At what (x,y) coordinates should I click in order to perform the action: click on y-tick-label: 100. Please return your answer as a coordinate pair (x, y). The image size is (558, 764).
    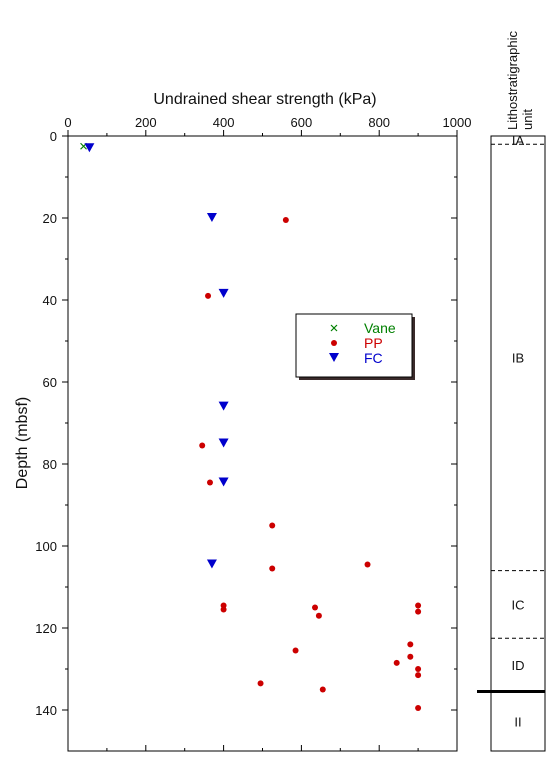
    Looking at the image, I should click on (46, 546).